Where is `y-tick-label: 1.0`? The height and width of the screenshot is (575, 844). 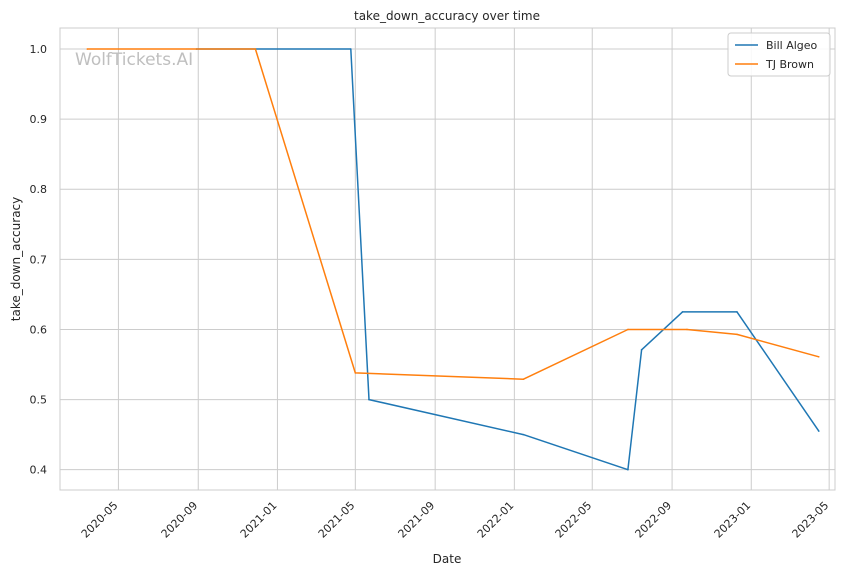 y-tick-label: 1.0 is located at coordinates (39, 49).